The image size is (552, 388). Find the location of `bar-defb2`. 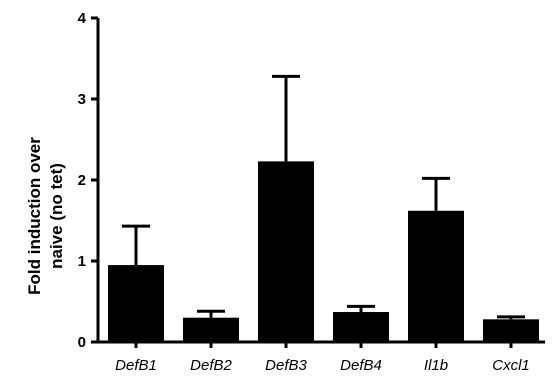

bar-defb2 is located at coordinates (211, 329).